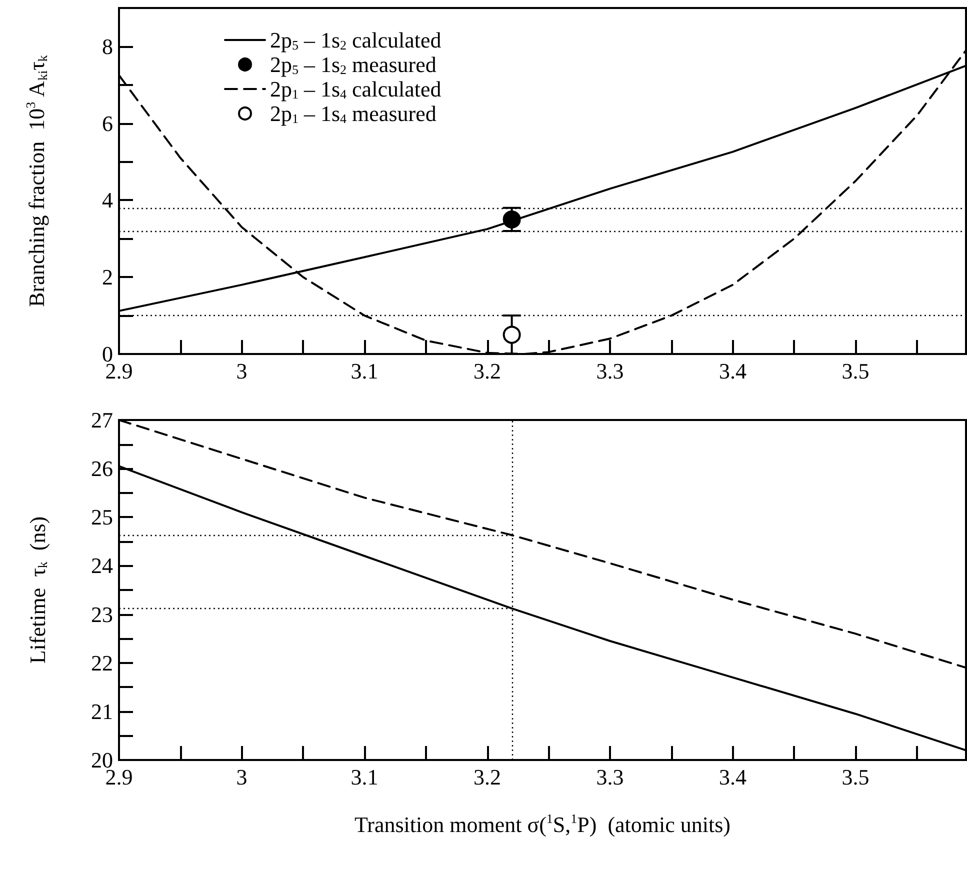  I want to click on y-axis-title: Lifetime τk (ns), so click(37, 590).